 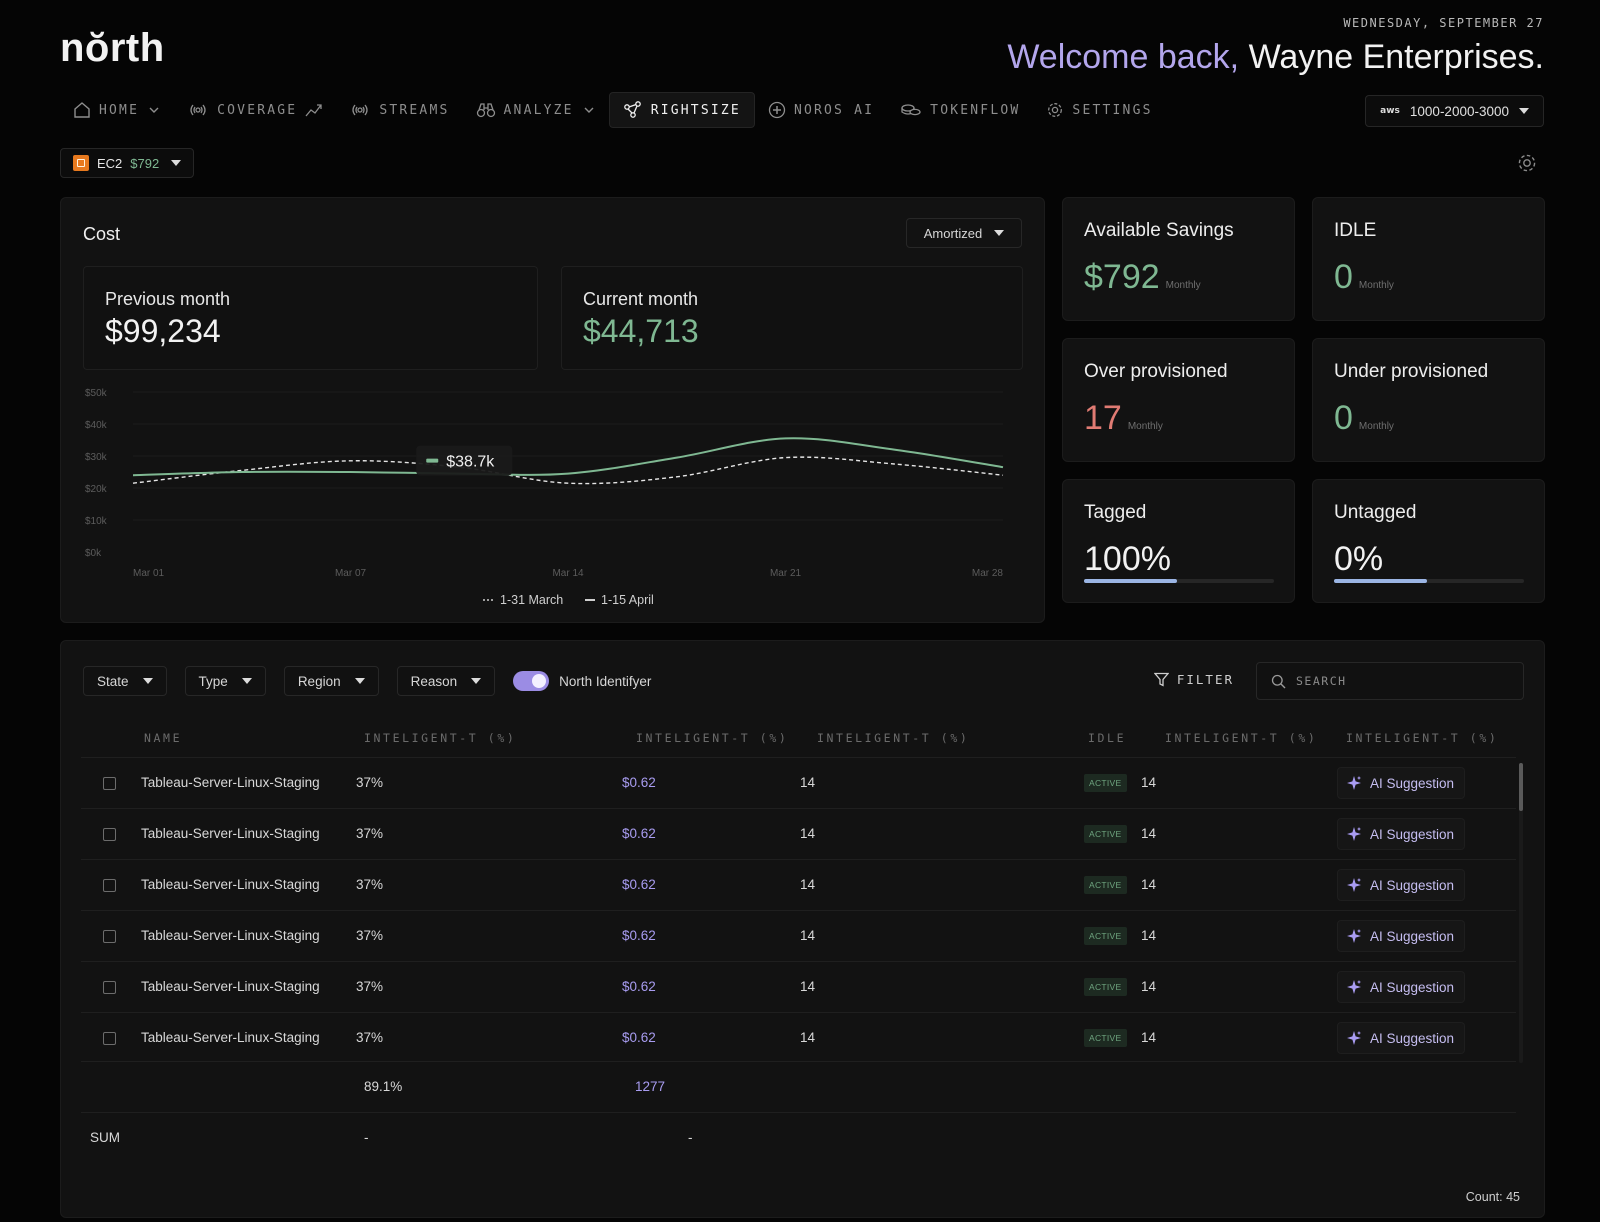 I want to click on column-header-name: NAME, so click(x=163, y=738).